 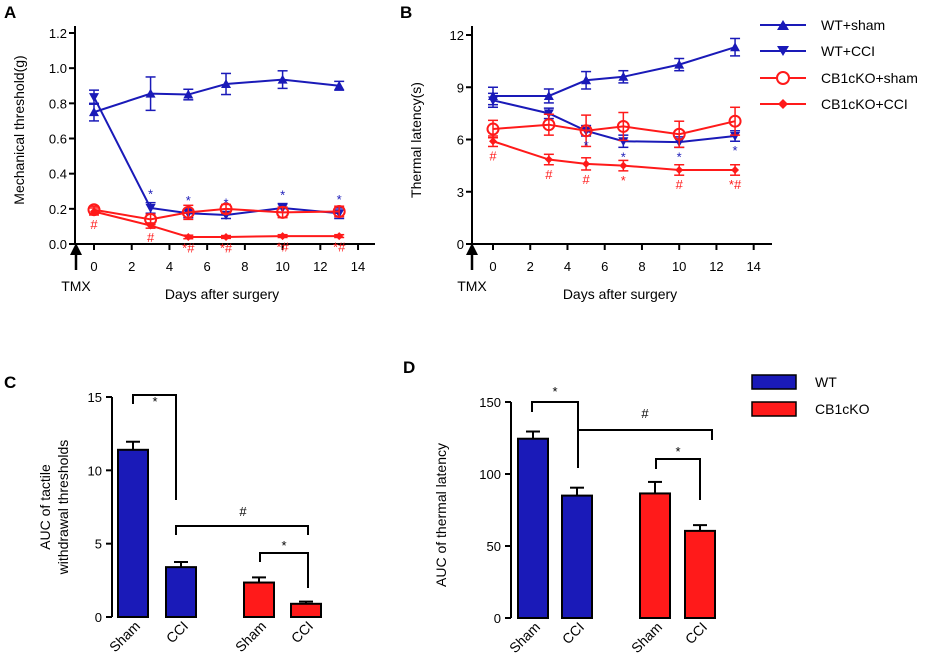 I want to click on panel-a-series-wt-cci, so click(x=217, y=154).